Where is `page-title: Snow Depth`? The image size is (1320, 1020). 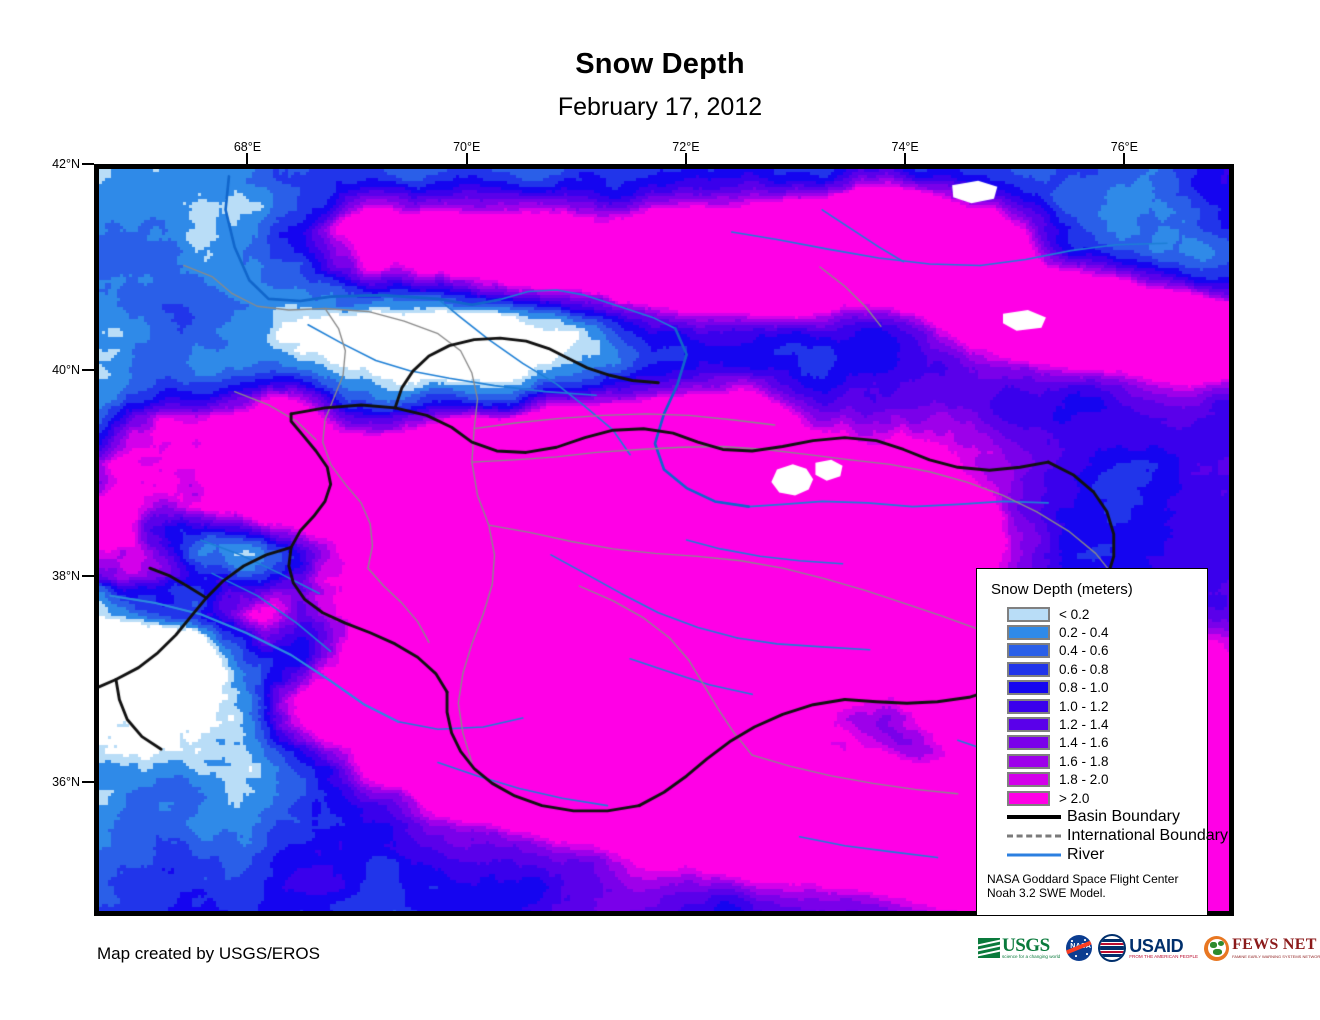 page-title: Snow Depth is located at coordinates (660, 64).